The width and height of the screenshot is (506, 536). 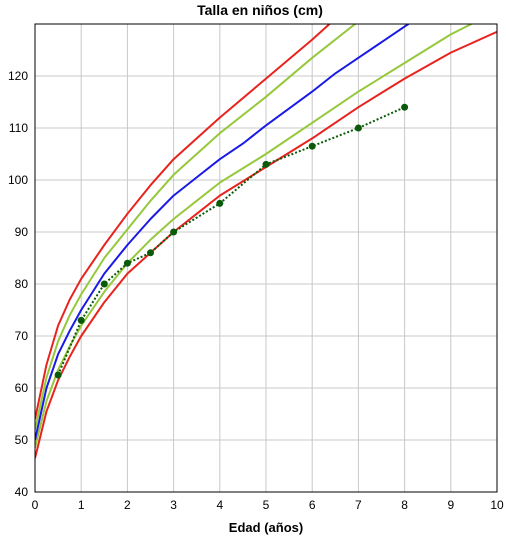 What do you see at coordinates (404, 505) in the screenshot?
I see `x-tick-label-8: 8` at bounding box center [404, 505].